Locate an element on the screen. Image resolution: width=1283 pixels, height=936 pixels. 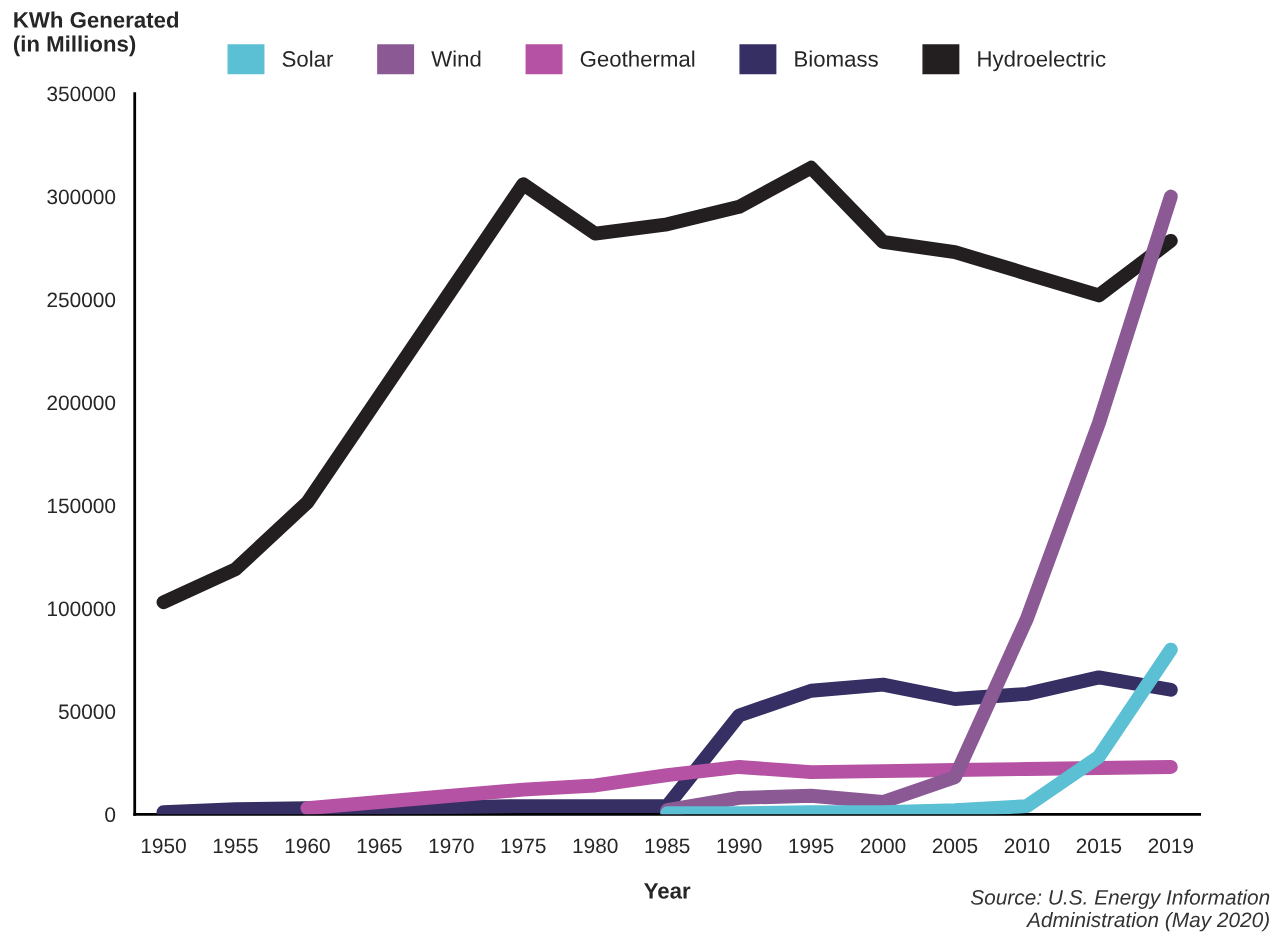
x-tick-label: 1965 is located at coordinates (379, 846).